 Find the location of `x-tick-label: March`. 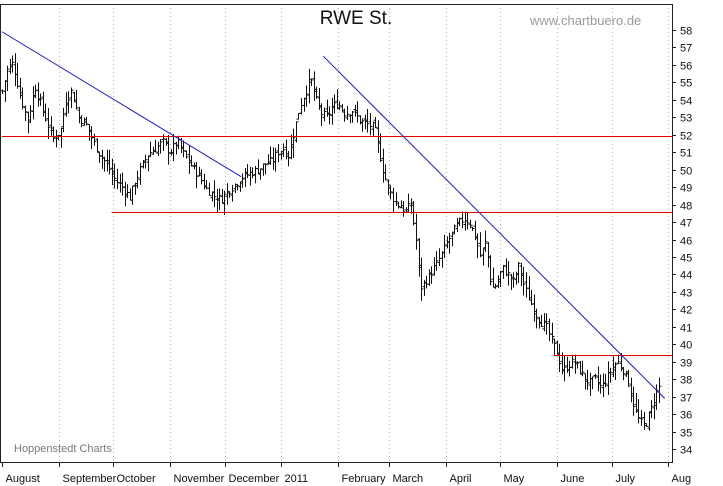

x-tick-label: March is located at coordinates (408, 479).